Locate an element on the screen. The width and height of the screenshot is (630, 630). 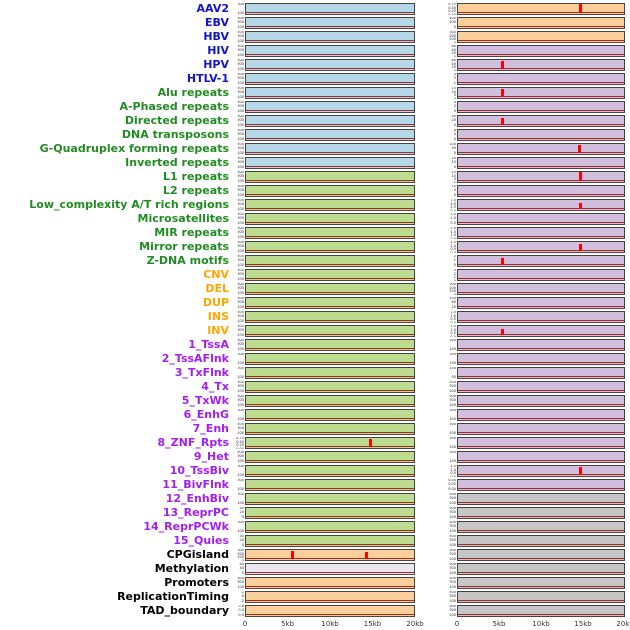
row-label: HIV is located at coordinates (218, 50).